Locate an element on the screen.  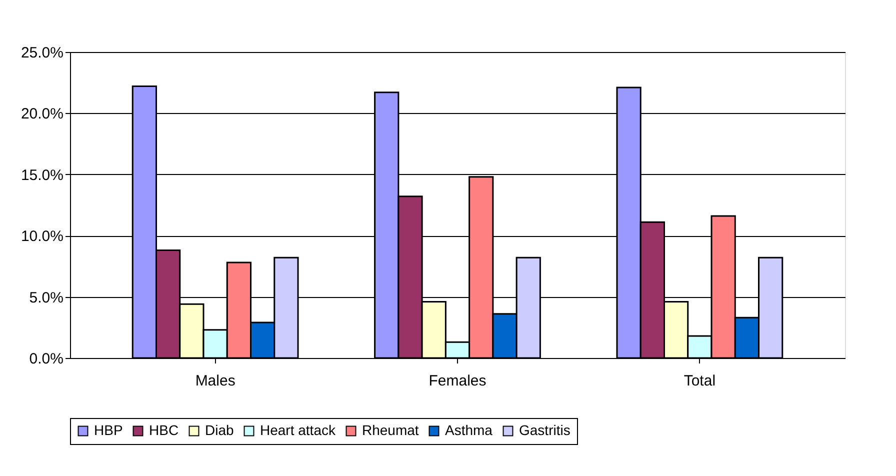
x-tick-label: Males is located at coordinates (215, 381).